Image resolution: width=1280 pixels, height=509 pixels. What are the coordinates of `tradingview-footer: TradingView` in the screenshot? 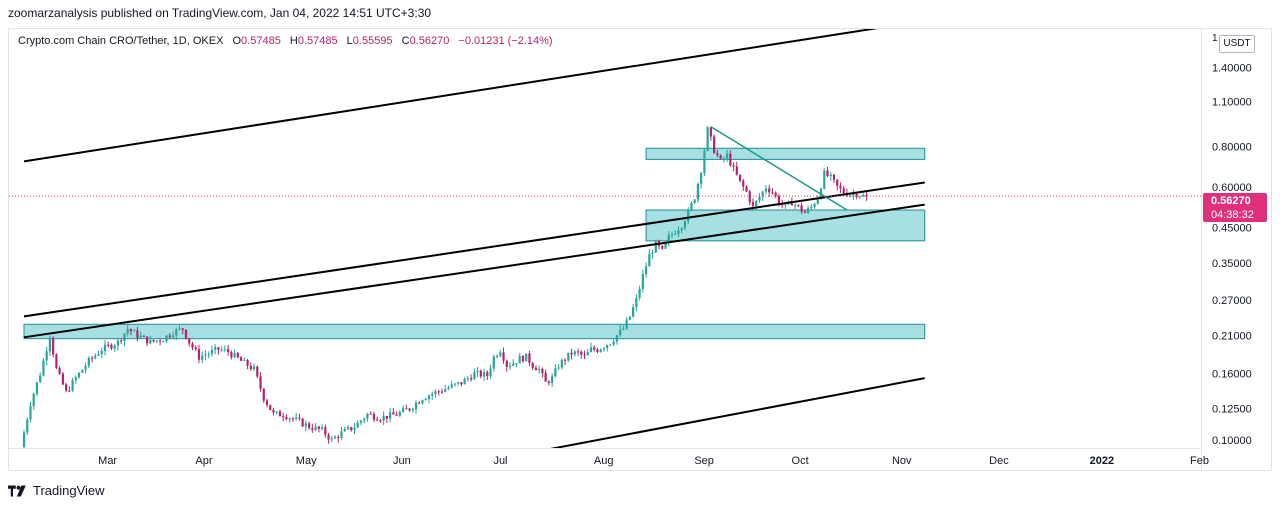 It's located at (56, 490).